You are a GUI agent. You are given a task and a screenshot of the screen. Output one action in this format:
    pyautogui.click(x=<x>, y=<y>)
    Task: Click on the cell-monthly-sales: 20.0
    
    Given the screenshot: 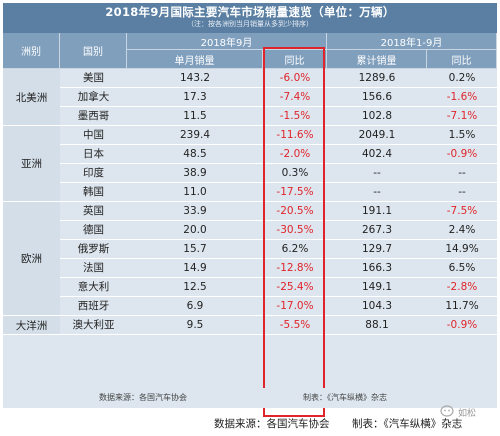 What is the action you would take?
    pyautogui.click(x=195, y=230)
    